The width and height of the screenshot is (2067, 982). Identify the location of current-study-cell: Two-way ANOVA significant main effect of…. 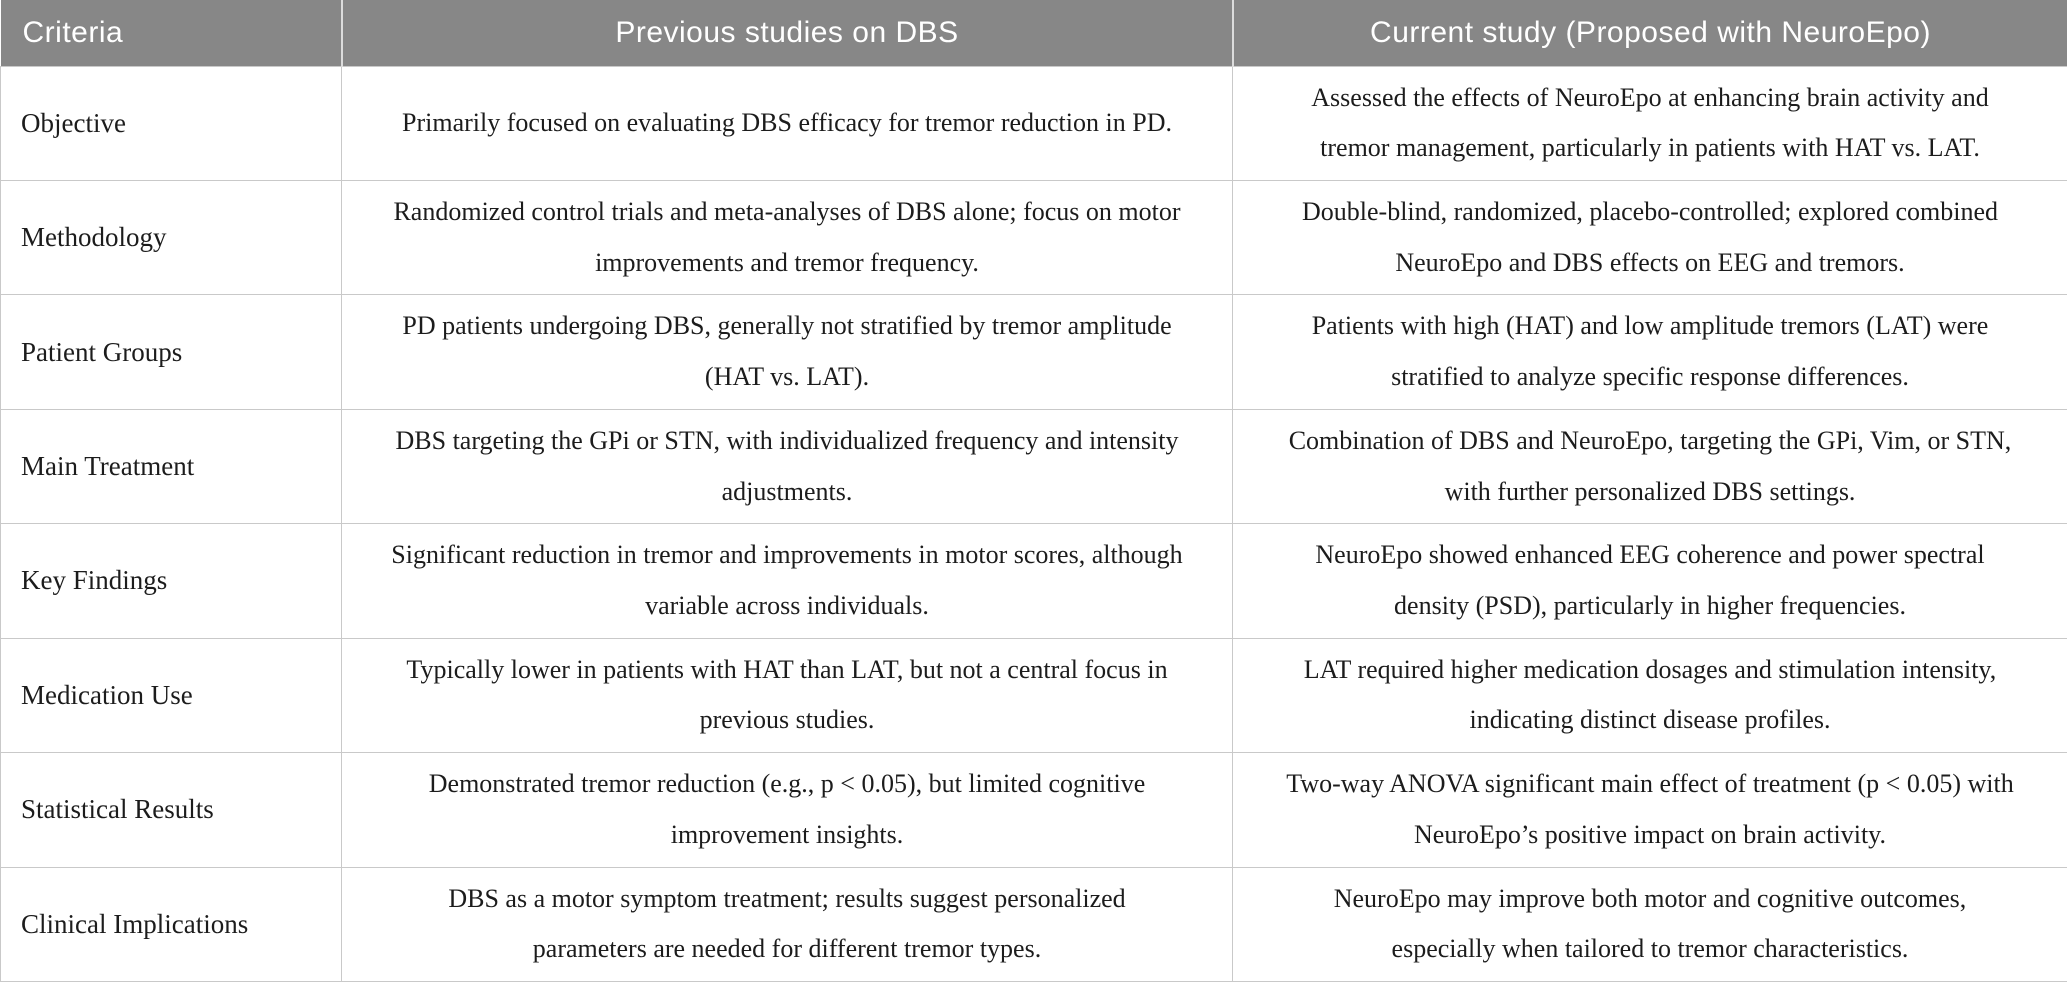
(1649, 810).